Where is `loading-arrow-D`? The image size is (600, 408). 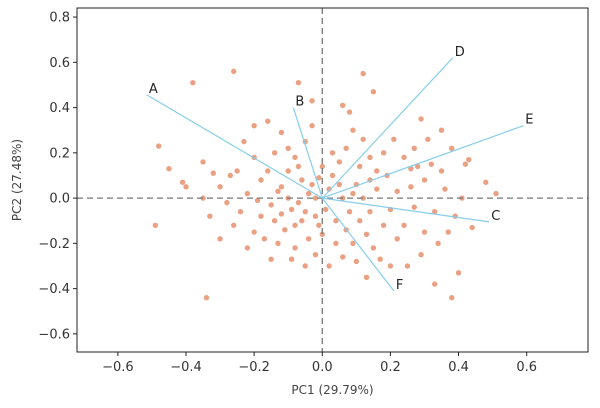
loading-arrow-D is located at coordinates (387, 128).